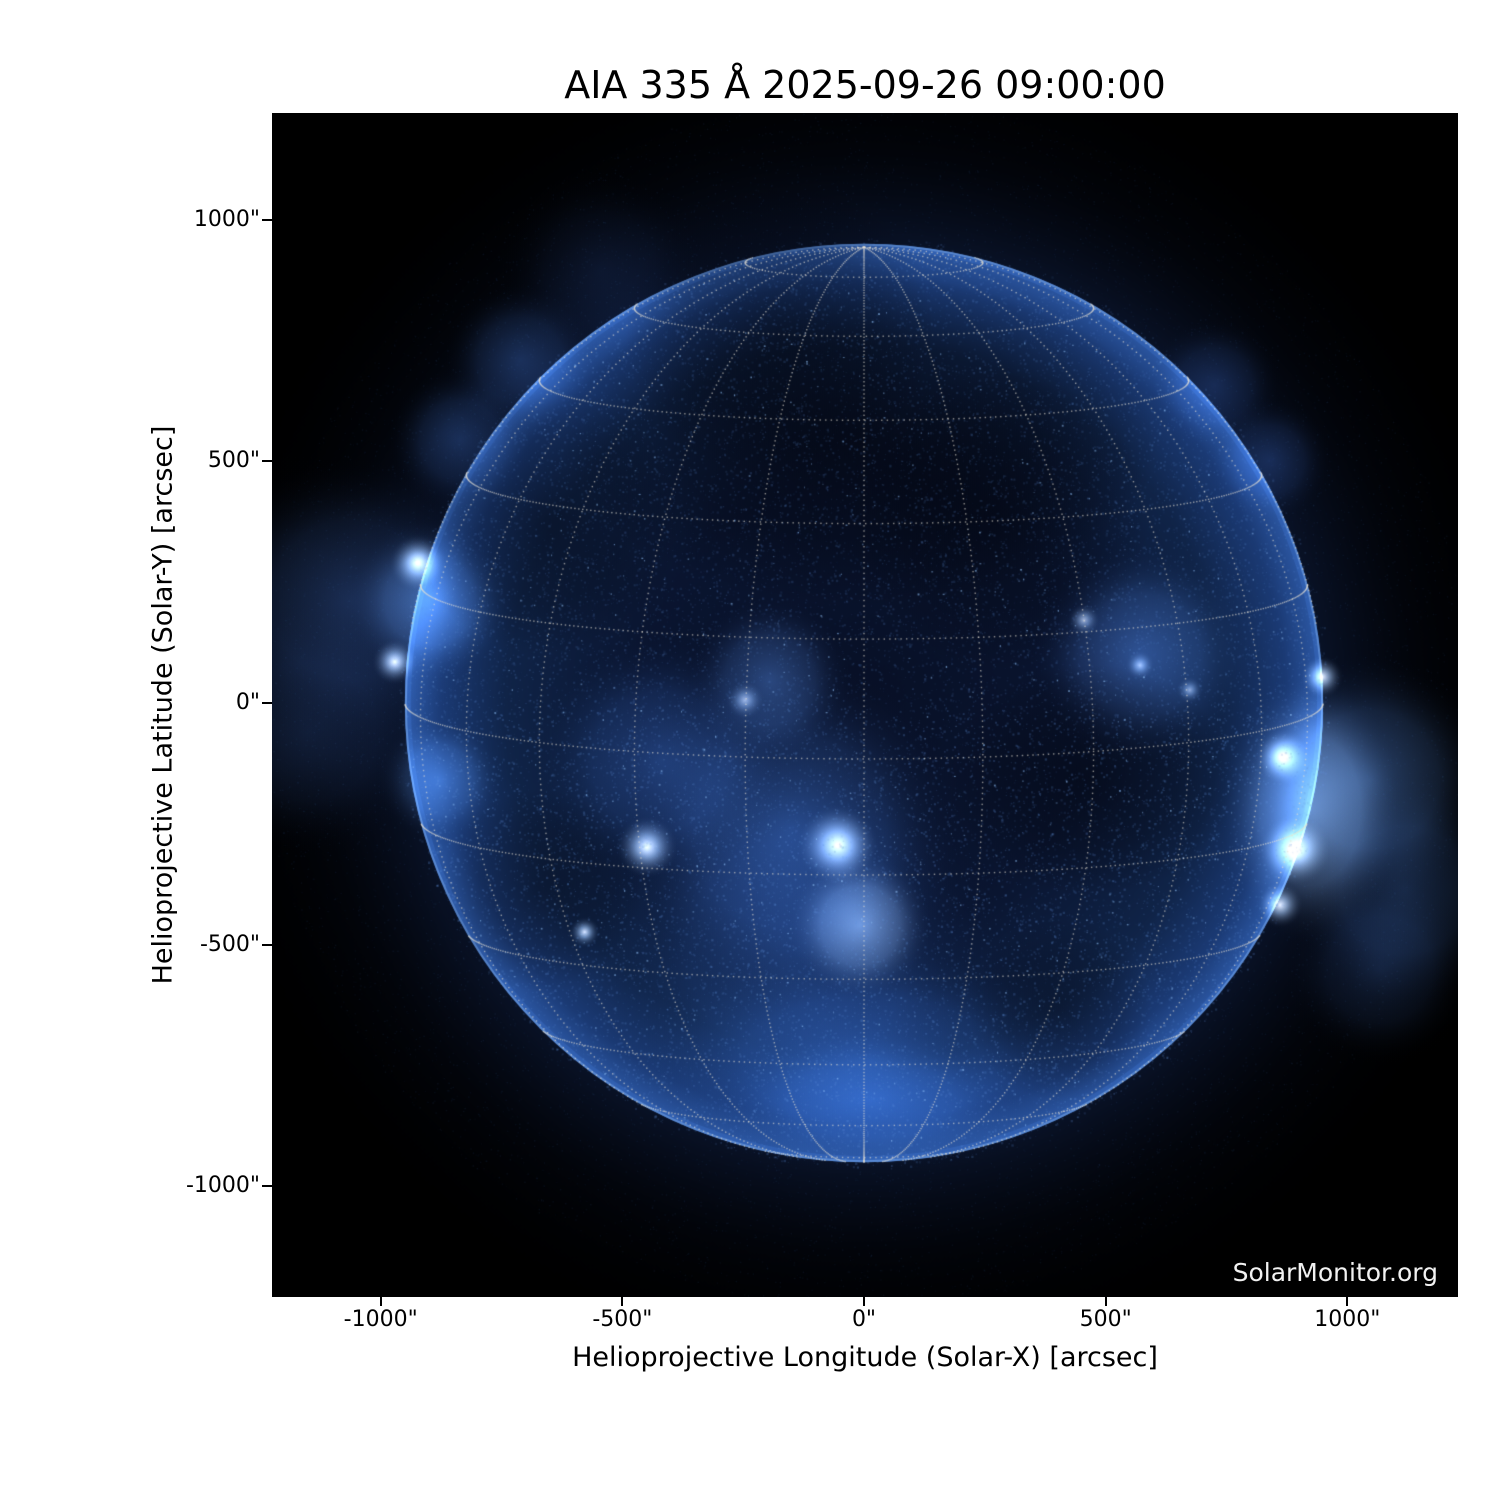 The image size is (1500, 1500). What do you see at coordinates (229, 944) in the screenshot?
I see `y-tick-label: -500"` at bounding box center [229, 944].